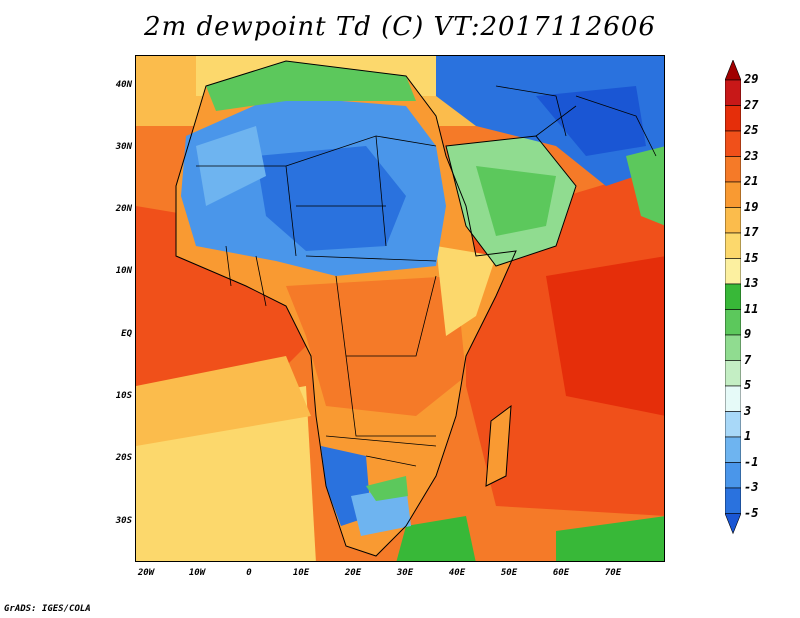  I want to click on lon-tick-label: 20E, so click(353, 573).